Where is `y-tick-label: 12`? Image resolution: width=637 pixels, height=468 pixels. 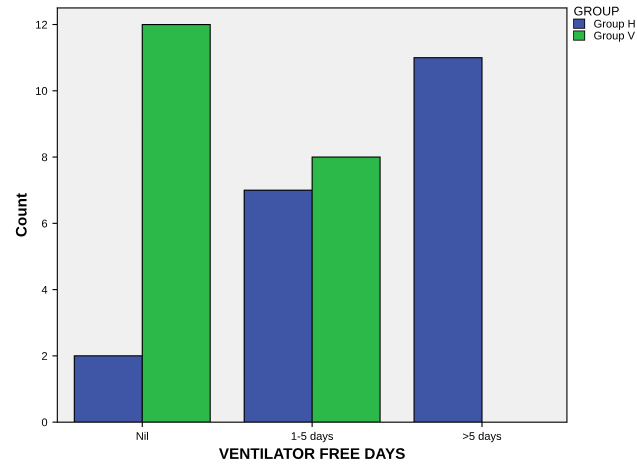
y-tick-label: 12 is located at coordinates (42, 24).